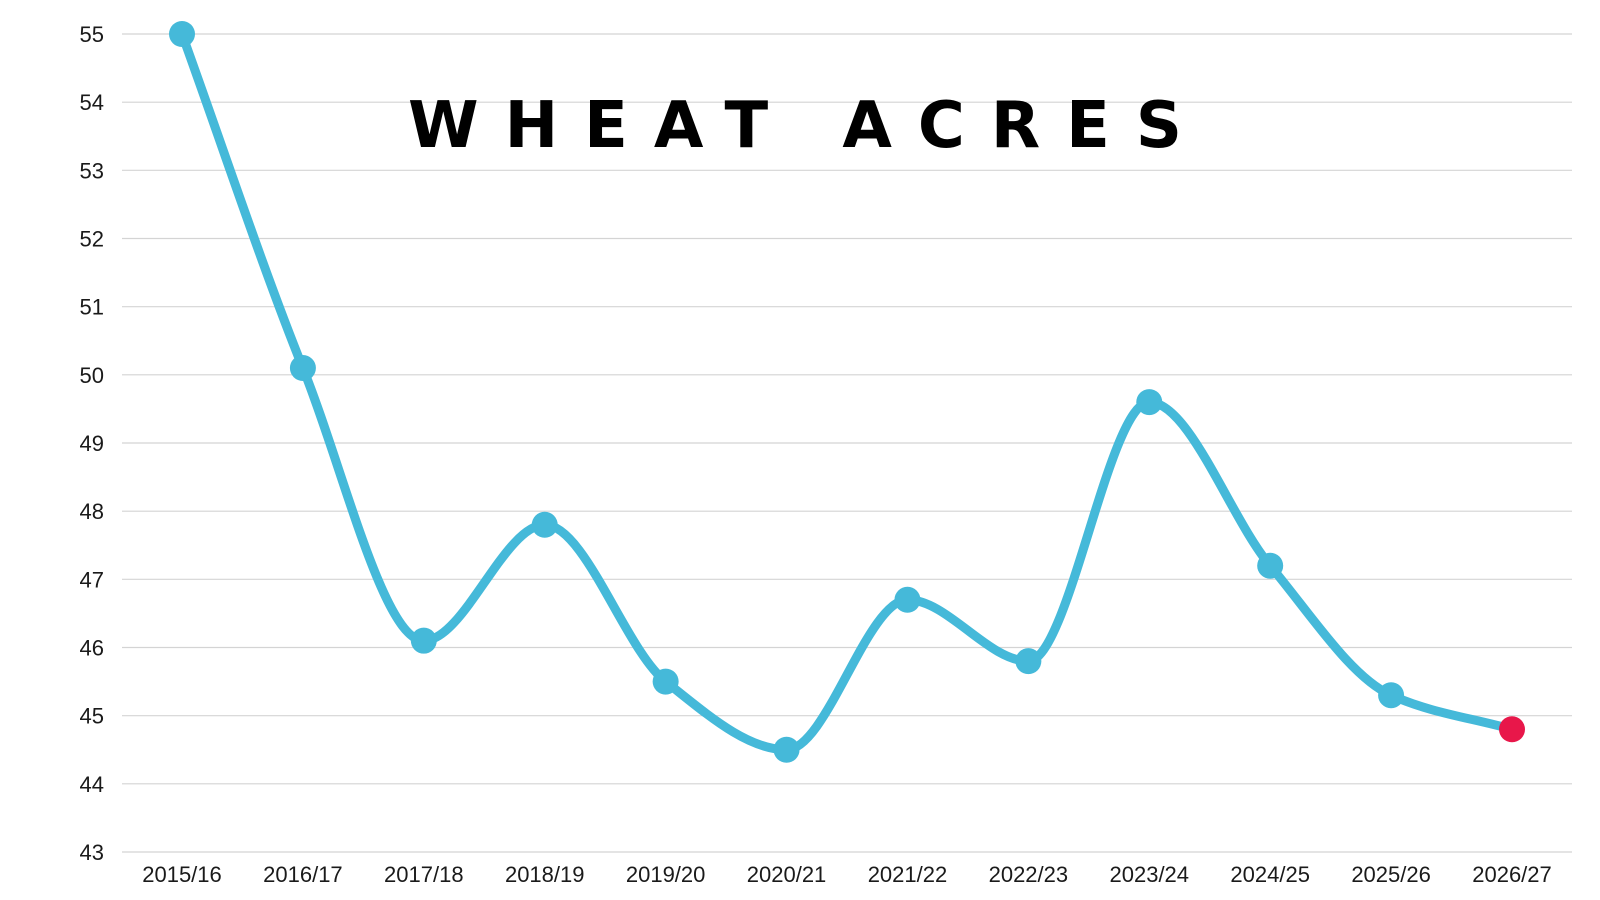 The height and width of the screenshot is (900, 1600). What do you see at coordinates (666, 874) in the screenshot?
I see `x-tick-label: 2019/20` at bounding box center [666, 874].